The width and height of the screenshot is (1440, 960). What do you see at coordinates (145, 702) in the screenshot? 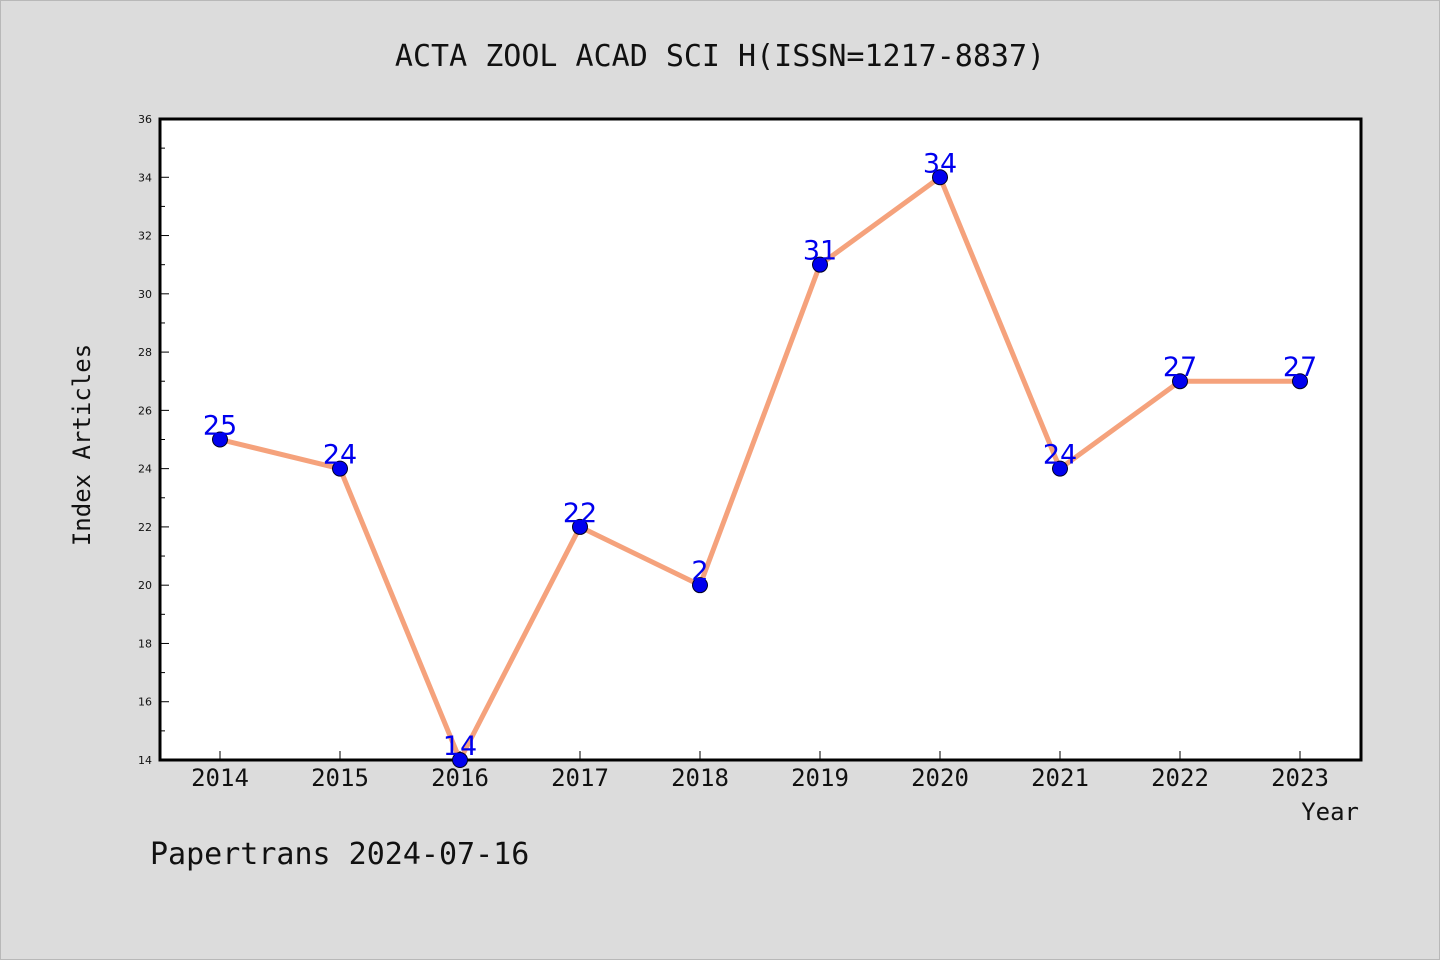
I see `y-tick-label: 16` at bounding box center [145, 702].